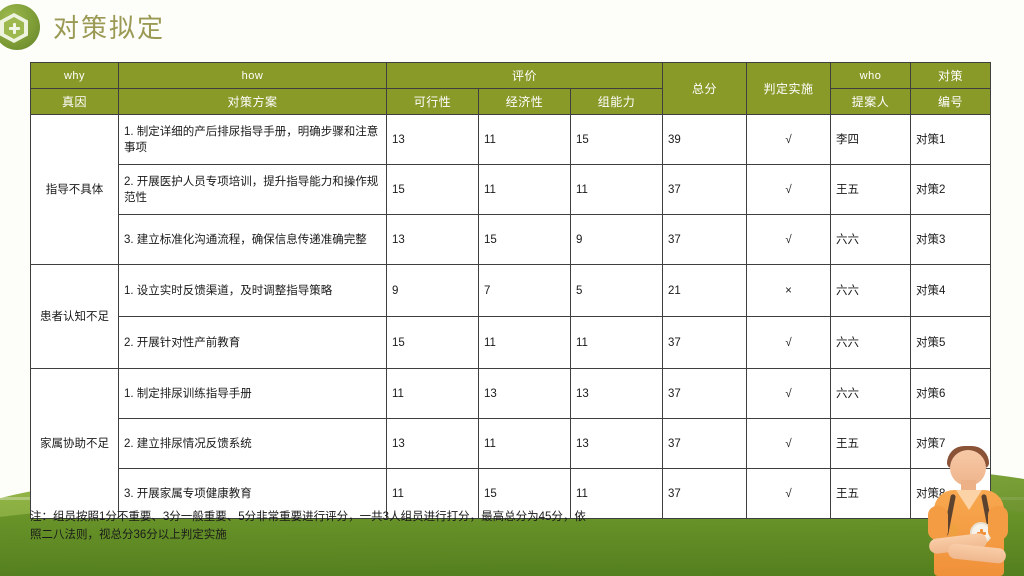 This screenshot has width=1024, height=576. What do you see at coordinates (950, 290) in the screenshot?
I see `cell-number: 对策4` at bounding box center [950, 290].